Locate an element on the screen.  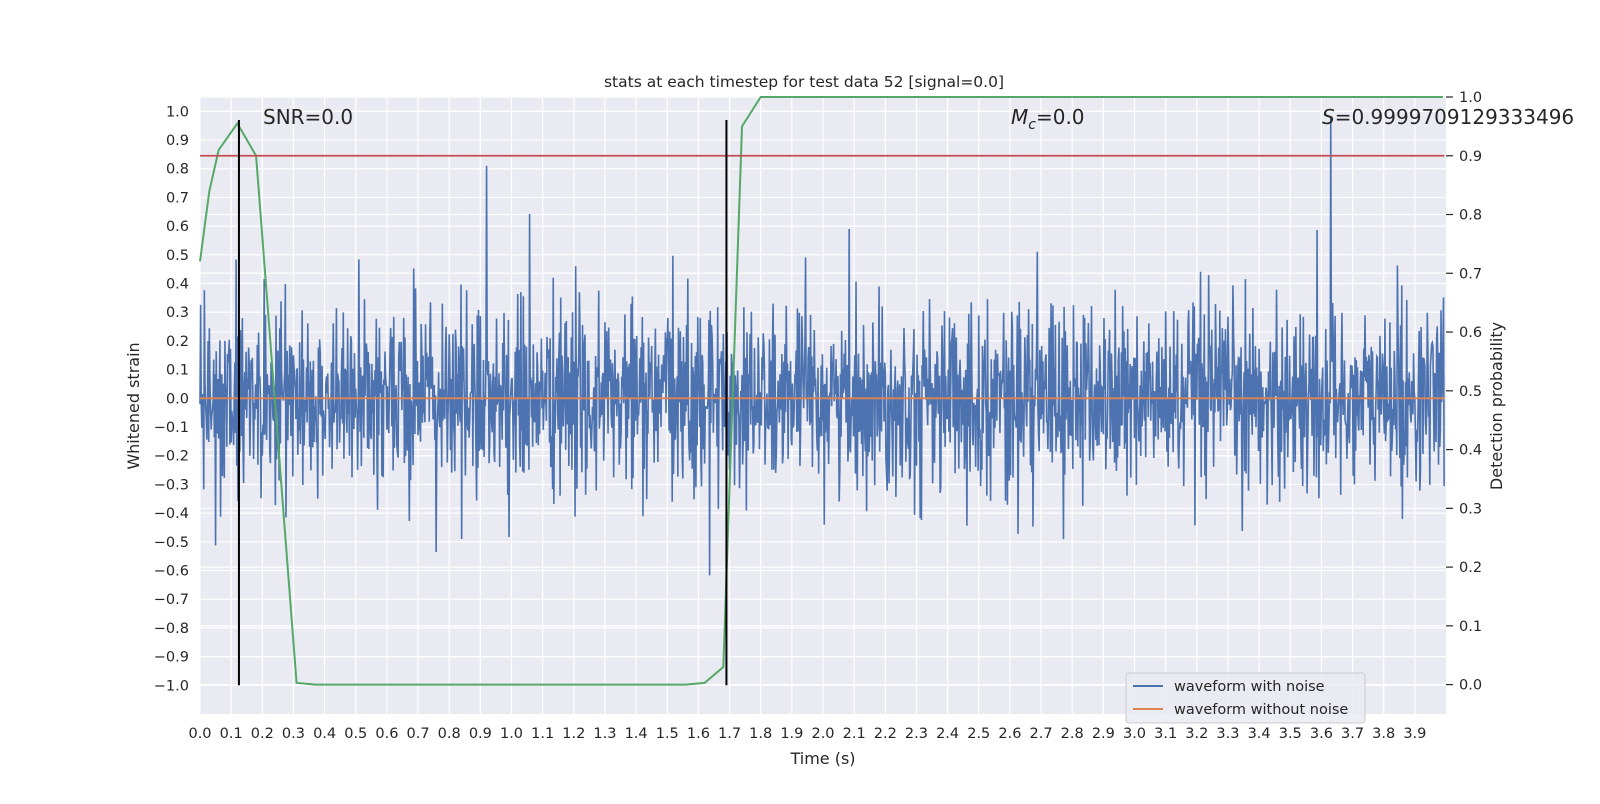
x-tick-label: 1.0 is located at coordinates (511, 734).